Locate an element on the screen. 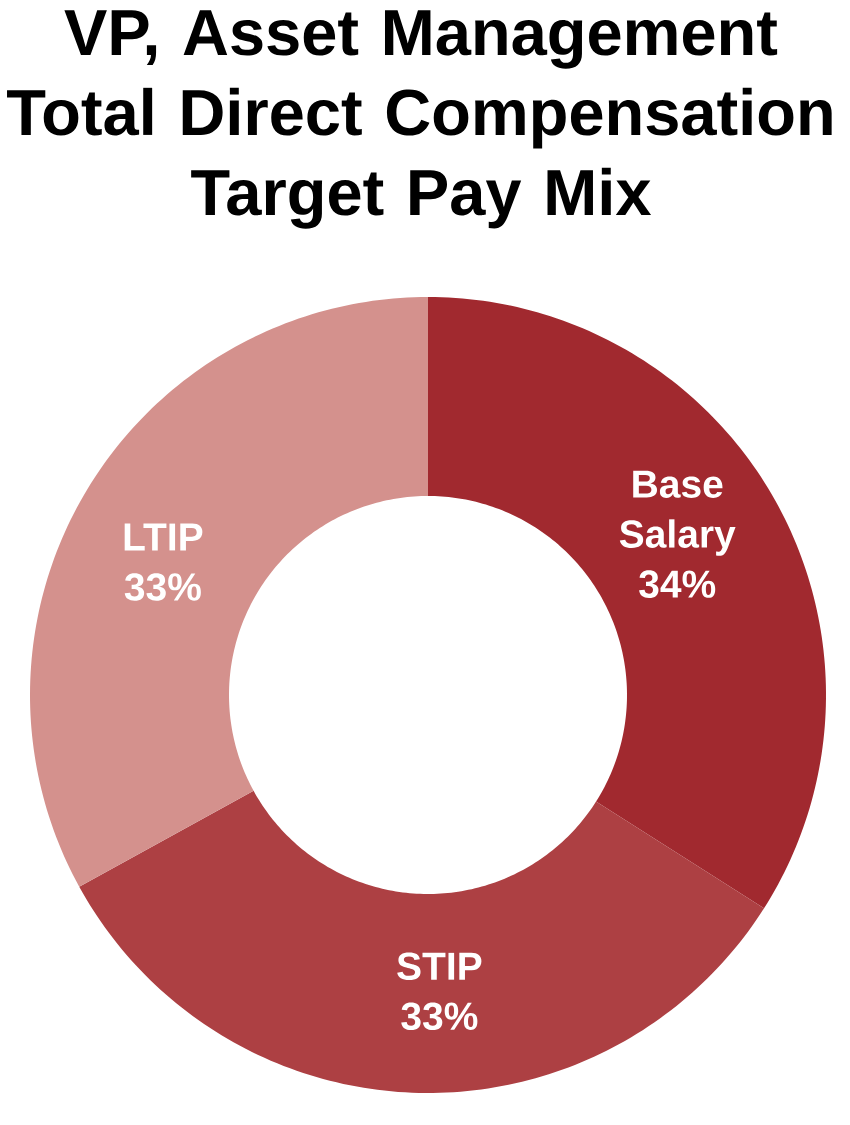 This screenshot has width=850, height=1125. slice-label: STIP is located at coordinates (439, 966).